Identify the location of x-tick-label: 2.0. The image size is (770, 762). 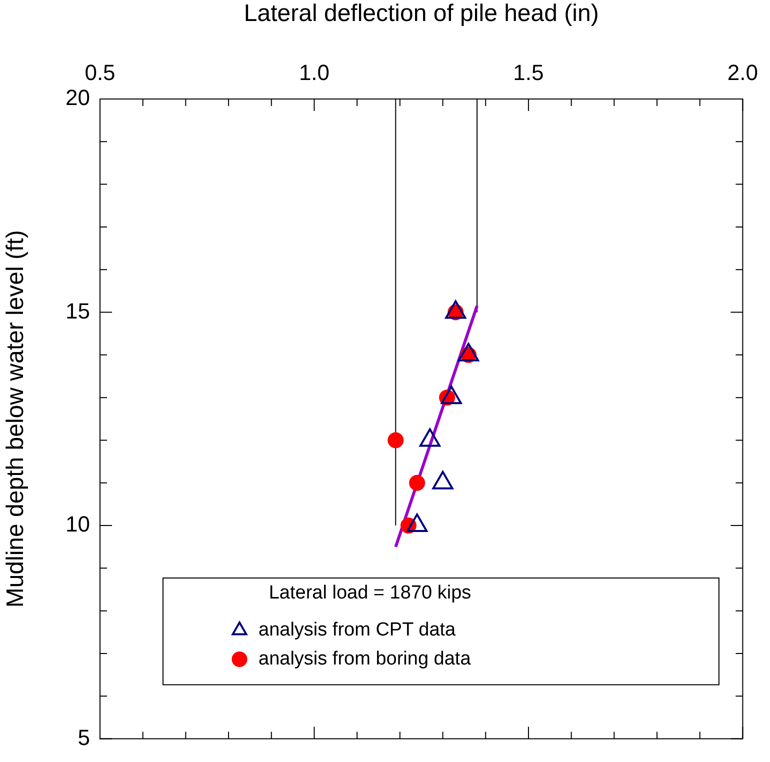
(742, 72).